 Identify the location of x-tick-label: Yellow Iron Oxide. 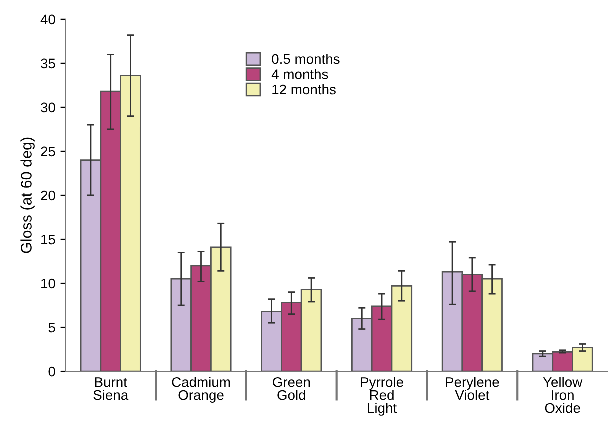
(563, 395).